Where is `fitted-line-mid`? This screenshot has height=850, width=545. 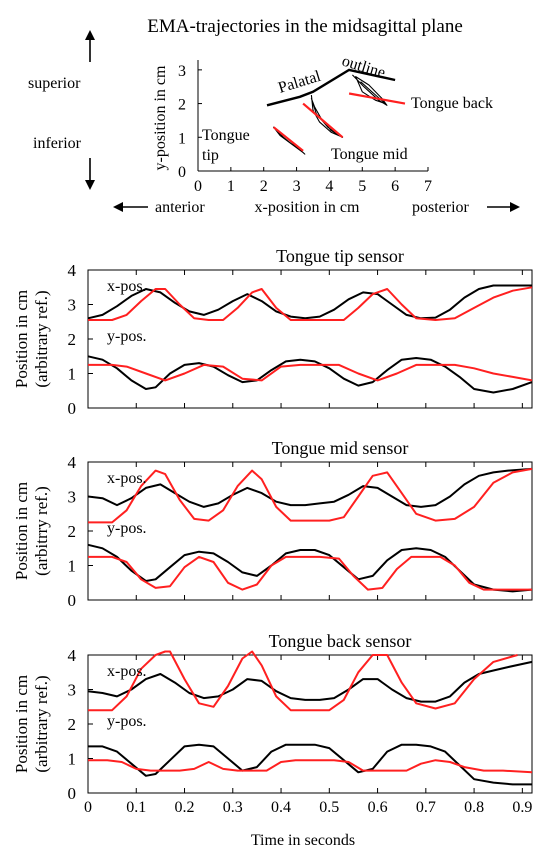 fitted-line-mid is located at coordinates (323, 120).